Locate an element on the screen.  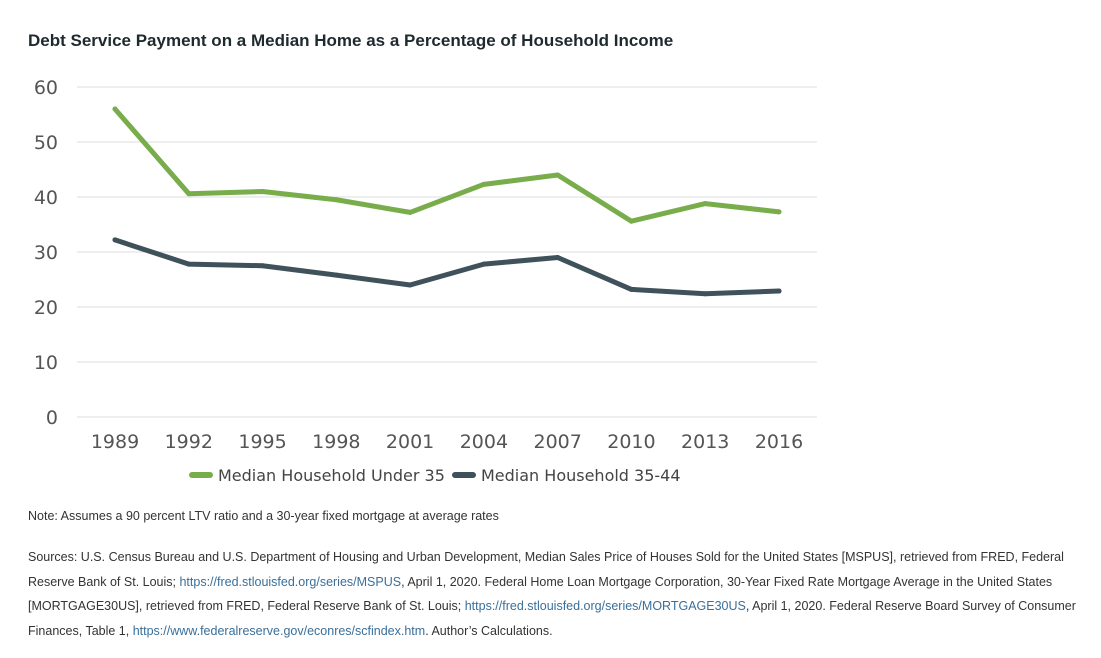
x-axis-ticks: 1989 1992 1995 1998 2001 2004 2007 2010 2013 2016 is located at coordinates (447, 442).